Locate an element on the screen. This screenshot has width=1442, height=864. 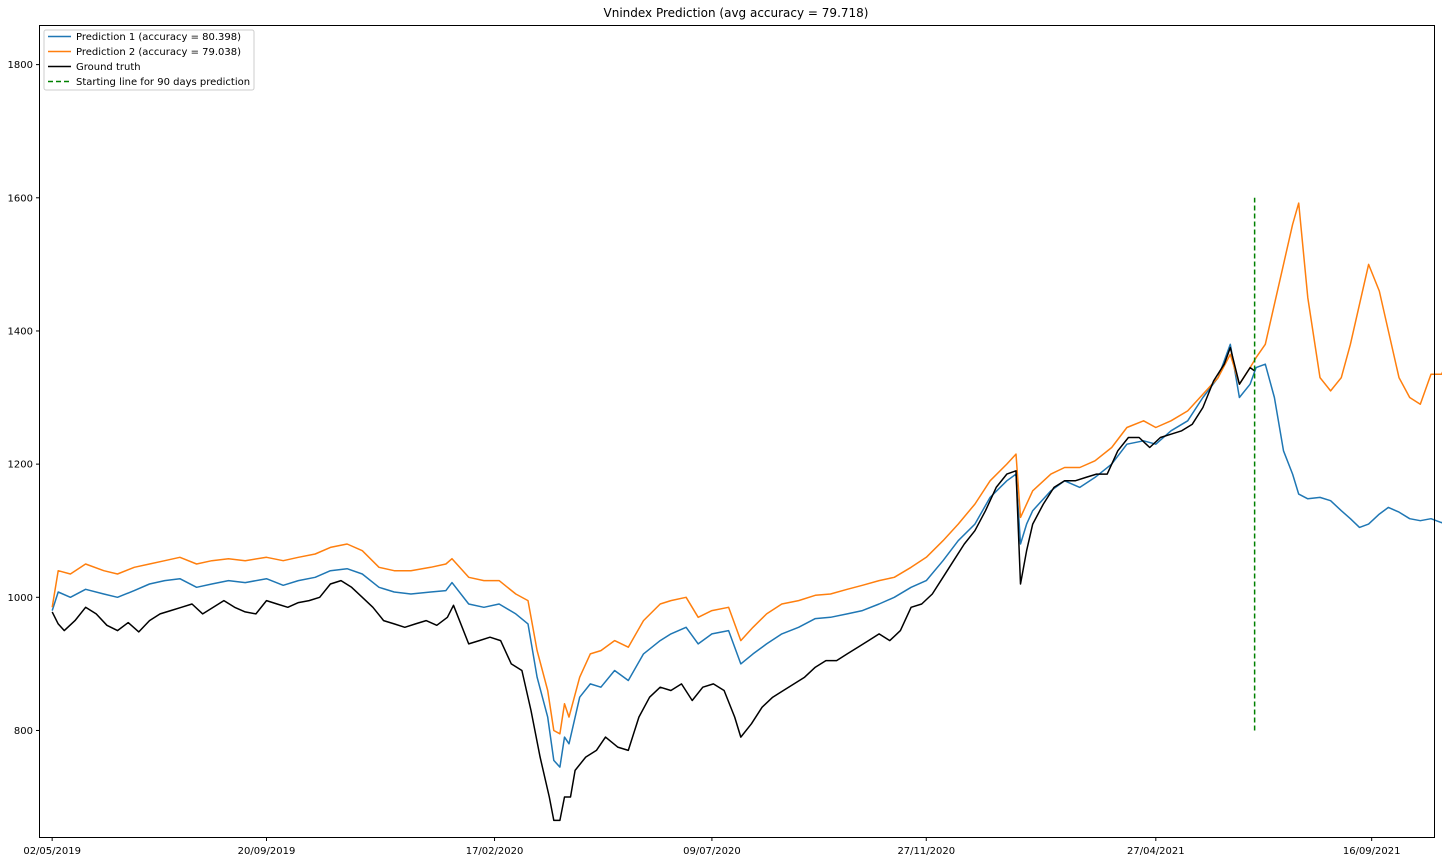
legend-entry-2: Prediction 2 (accuracy = 79.038) is located at coordinates (158, 52).